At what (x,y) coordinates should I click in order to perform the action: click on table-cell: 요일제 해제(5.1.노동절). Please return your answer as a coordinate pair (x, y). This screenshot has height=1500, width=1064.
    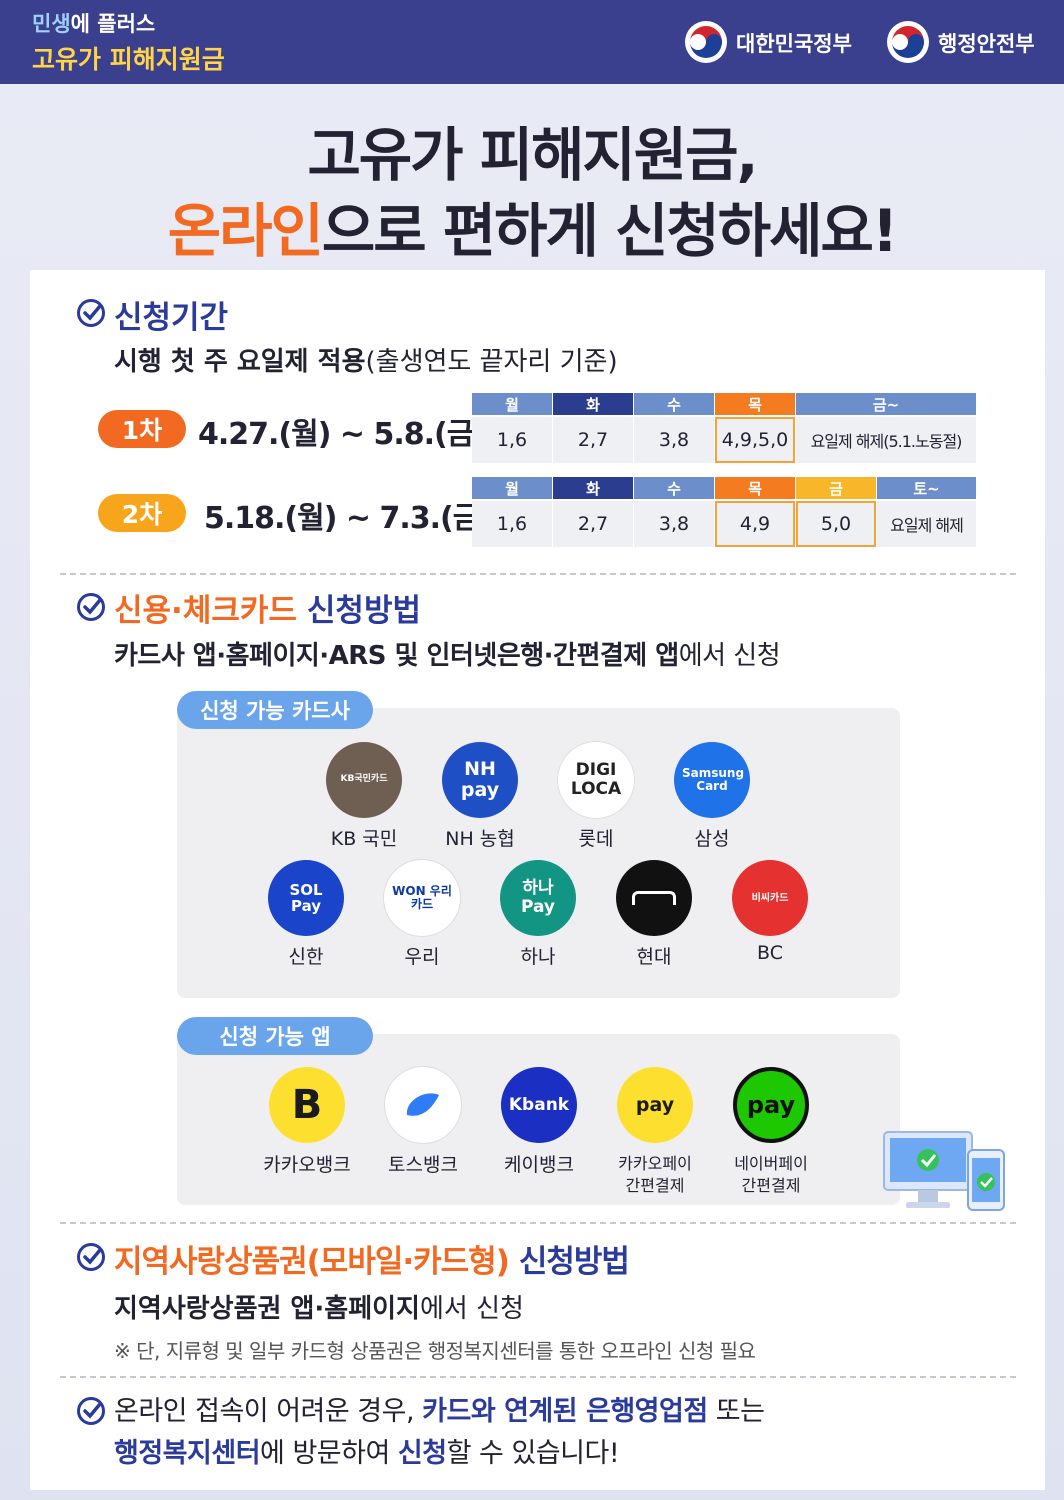
    Looking at the image, I should click on (886, 440).